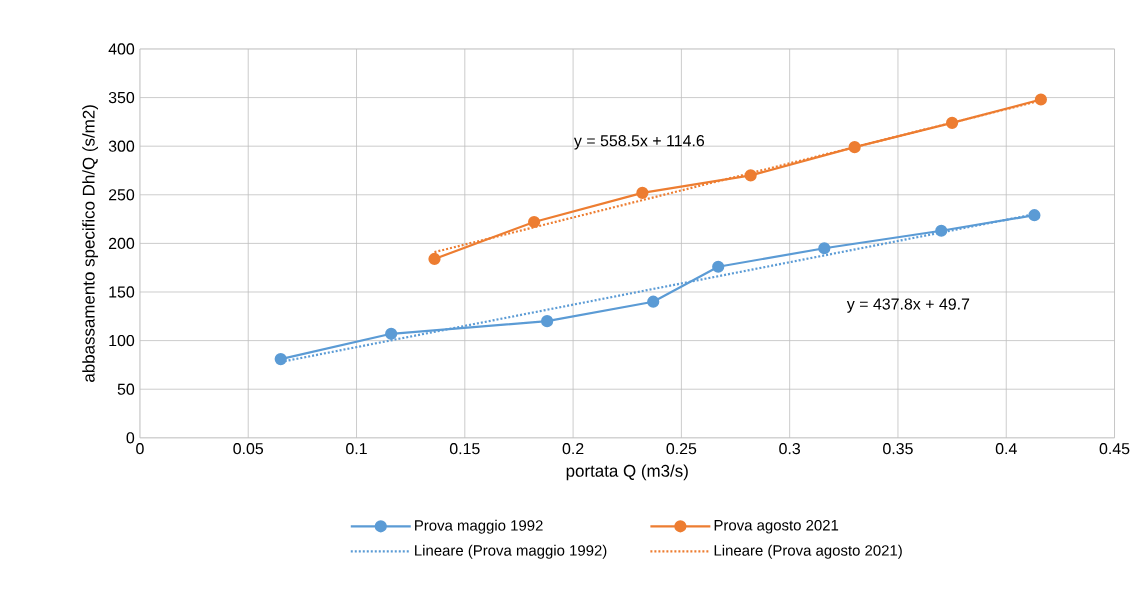  What do you see at coordinates (479, 526) in the screenshot?
I see `legend-label: Prova maggio 1992` at bounding box center [479, 526].